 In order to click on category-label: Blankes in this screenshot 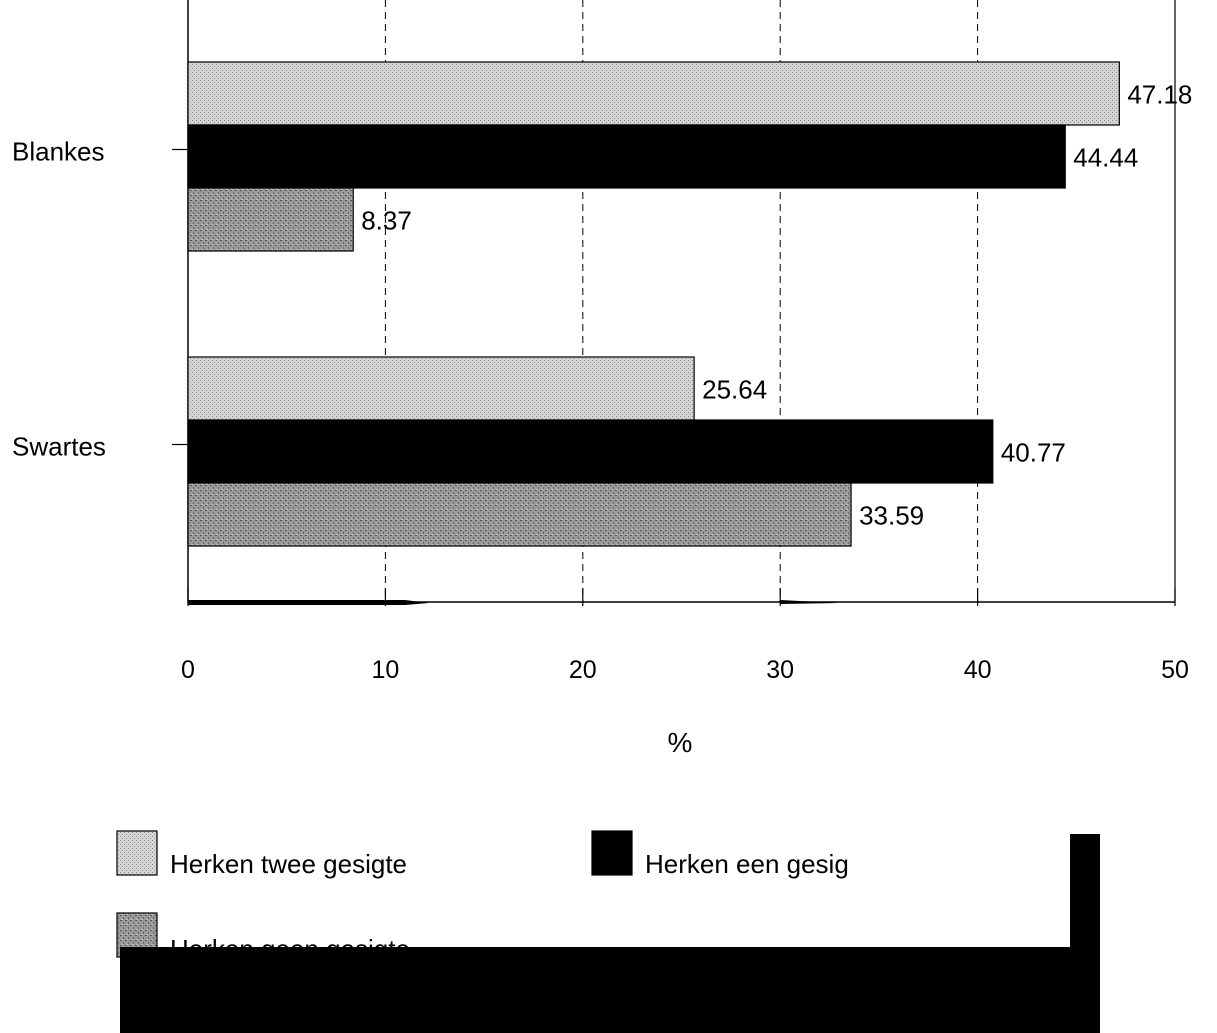, I will do `click(58, 152)`.